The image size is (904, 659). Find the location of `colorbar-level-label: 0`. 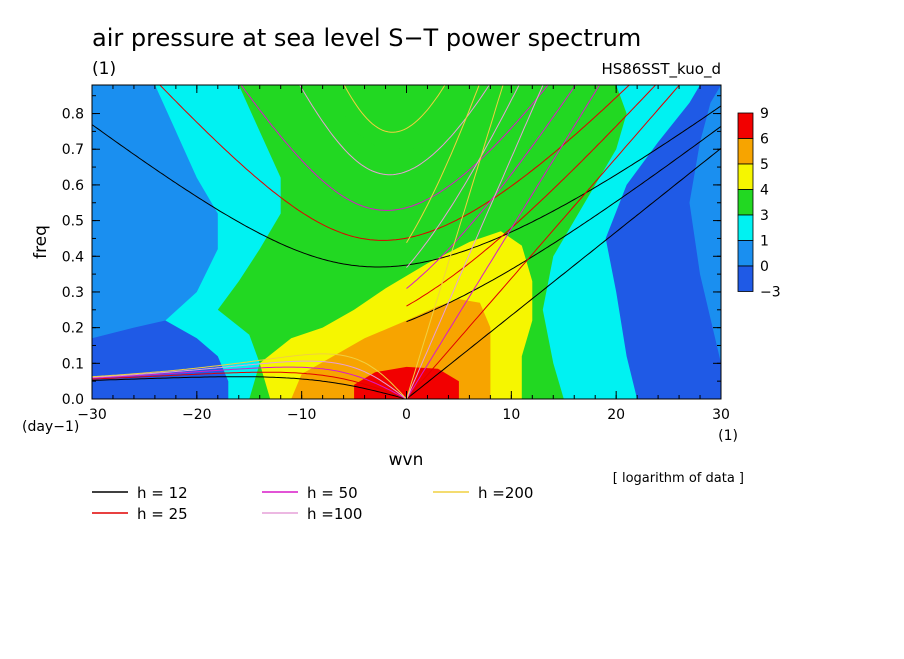

colorbar-level-label: 0 is located at coordinates (764, 267).